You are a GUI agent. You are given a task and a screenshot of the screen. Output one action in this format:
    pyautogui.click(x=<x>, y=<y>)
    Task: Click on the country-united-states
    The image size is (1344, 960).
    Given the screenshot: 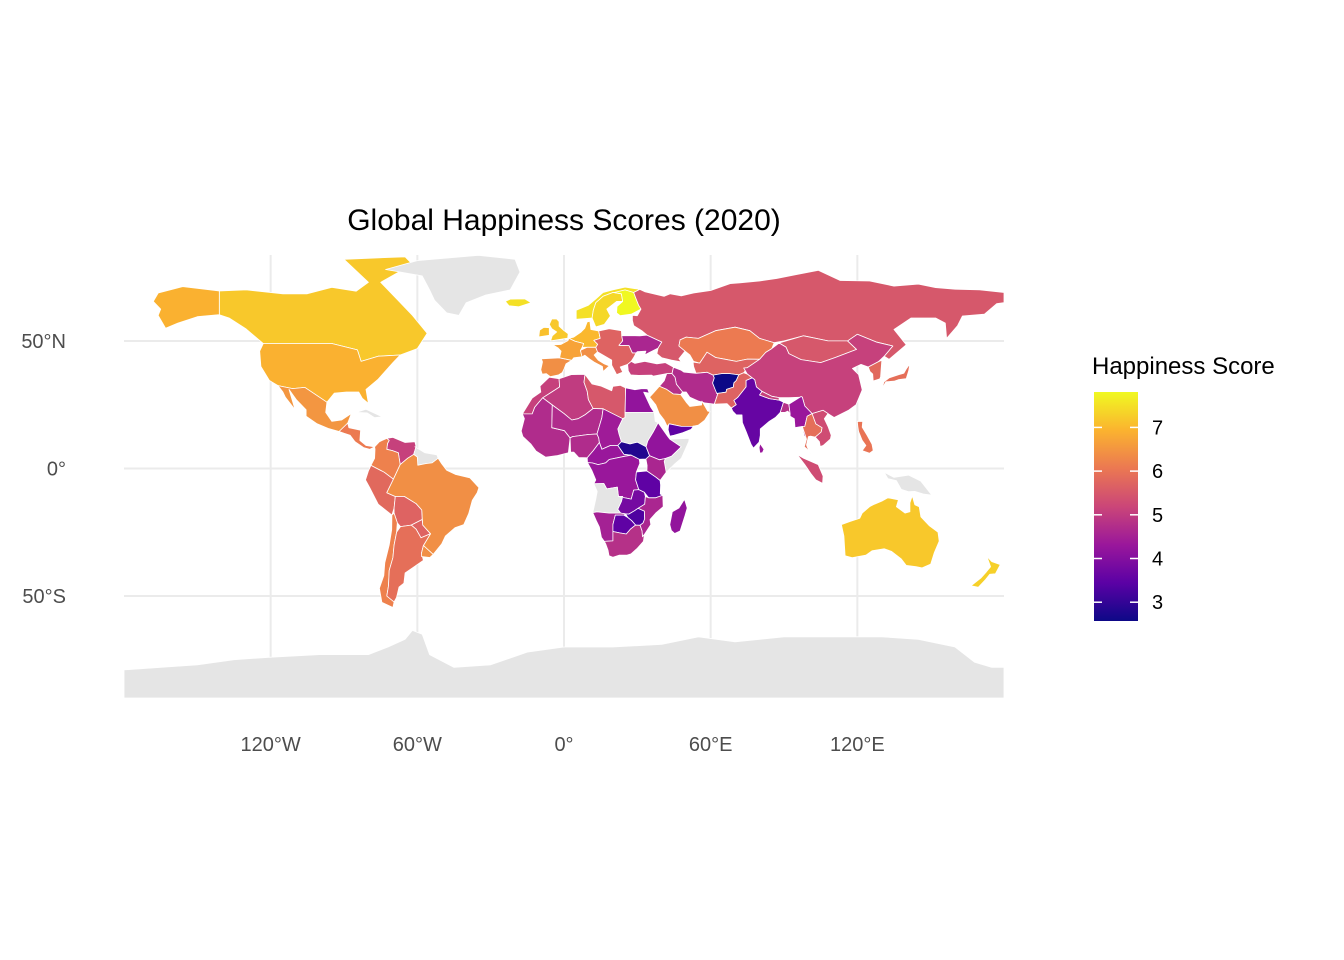 What is the action you would take?
    pyautogui.click(x=330, y=373)
    